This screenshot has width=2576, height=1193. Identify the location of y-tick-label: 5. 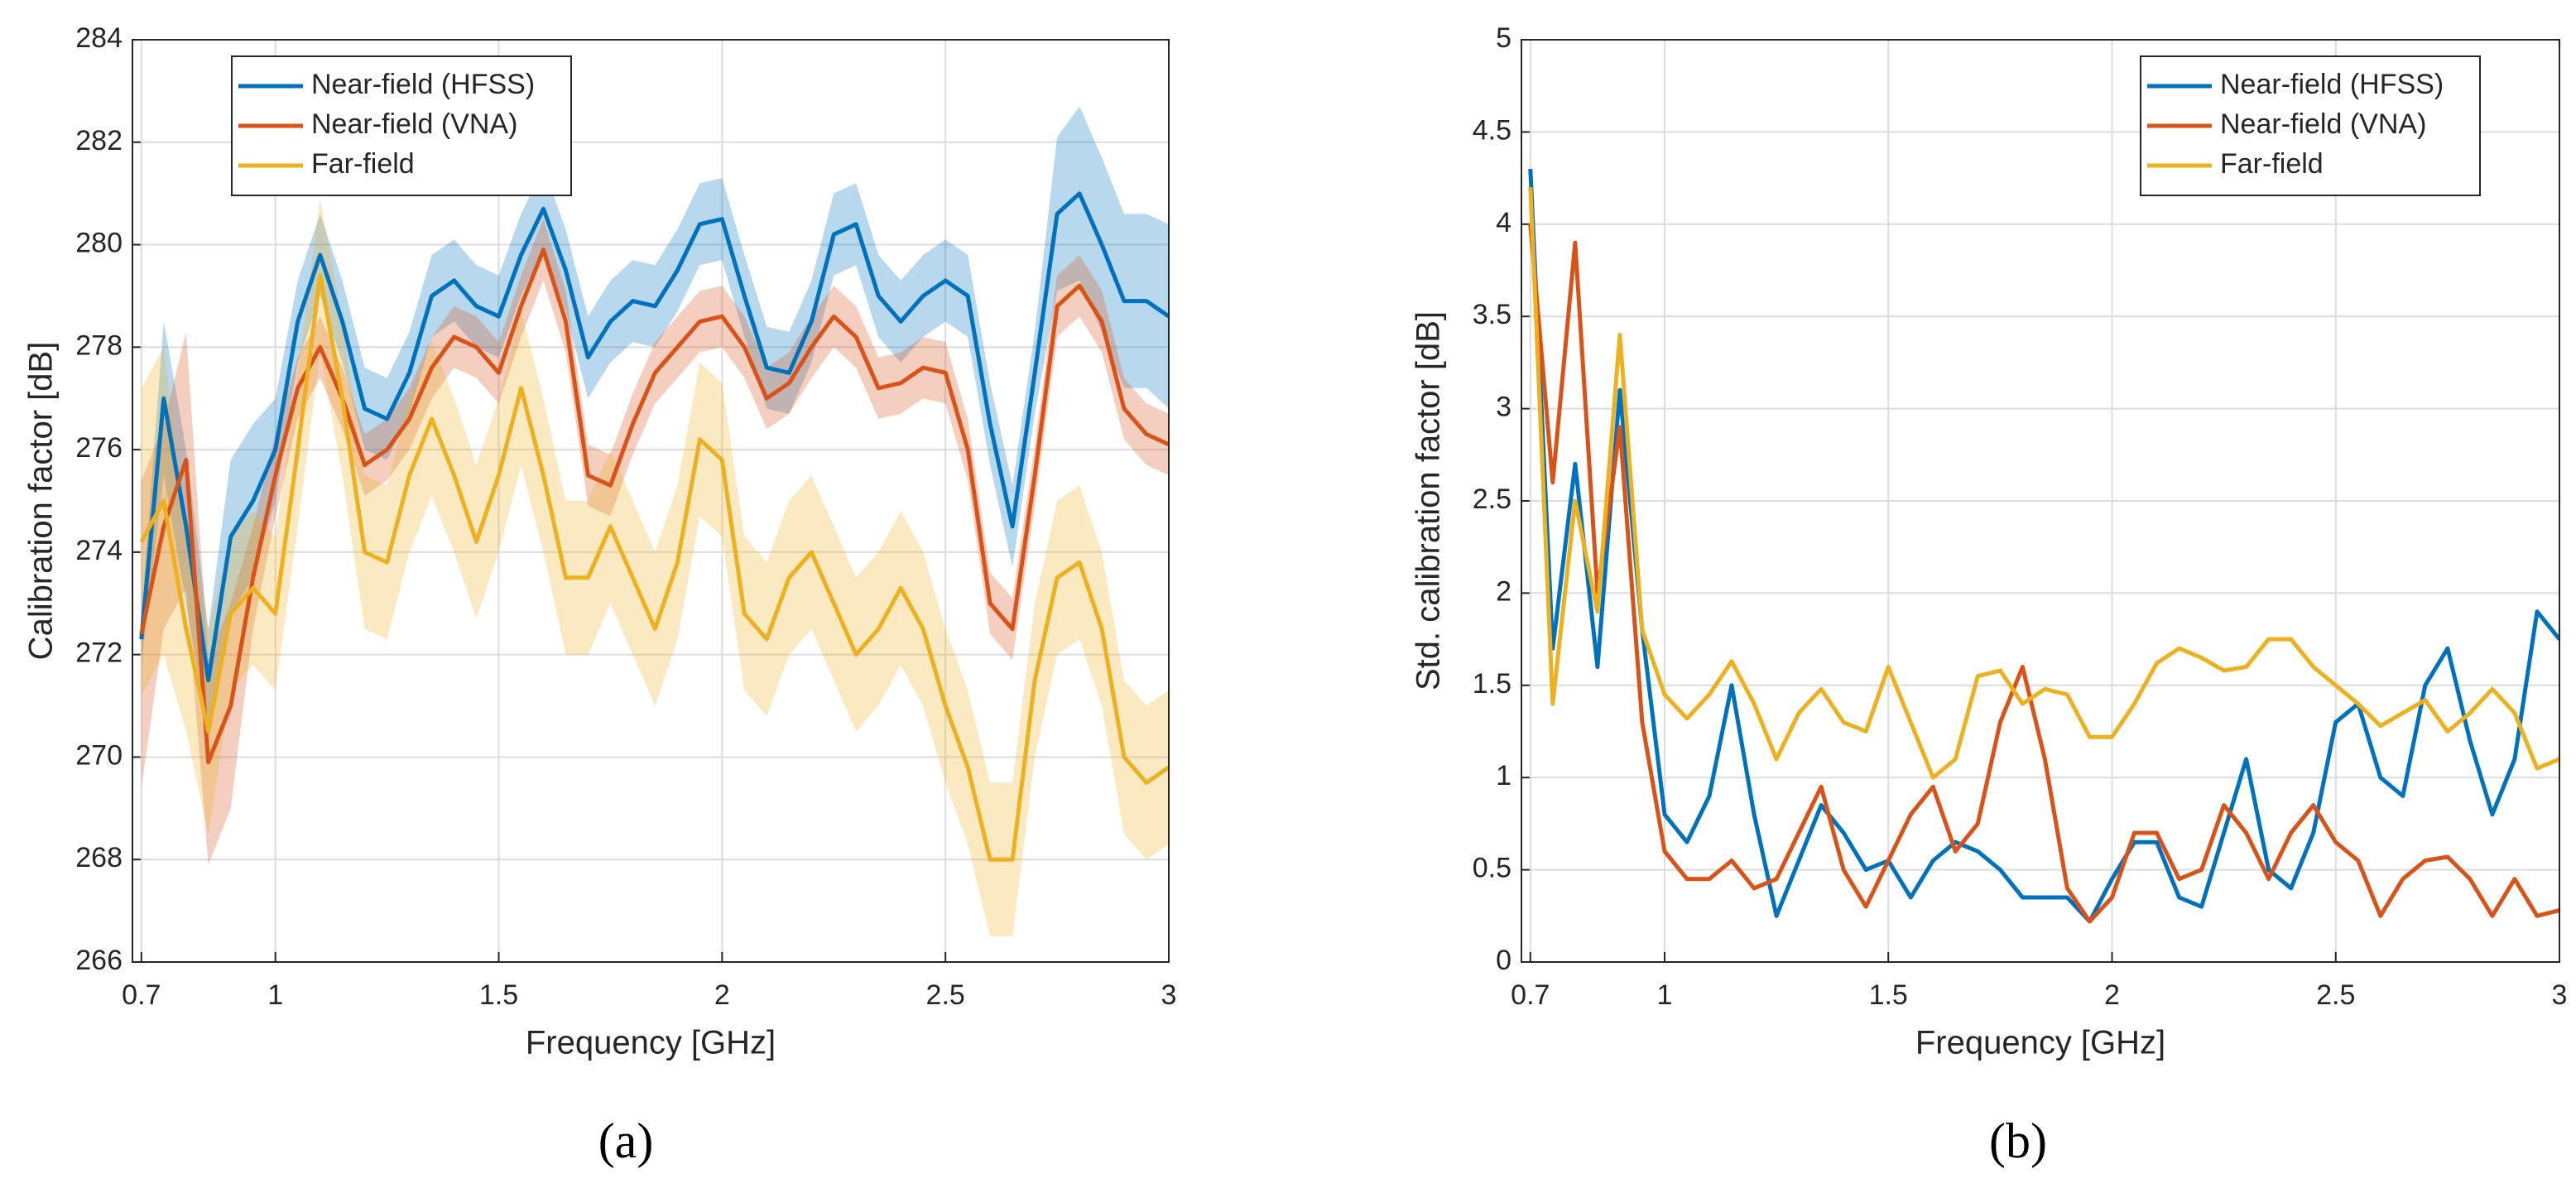
(1503, 38).